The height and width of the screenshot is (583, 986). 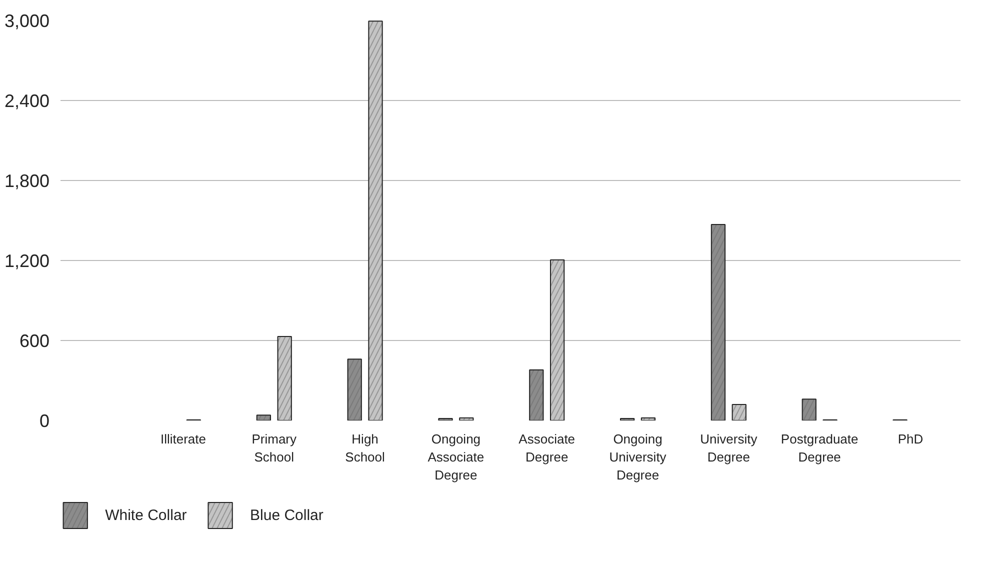 What do you see at coordinates (638, 457) in the screenshot?
I see `x-tick-label: Ongoing University Degree` at bounding box center [638, 457].